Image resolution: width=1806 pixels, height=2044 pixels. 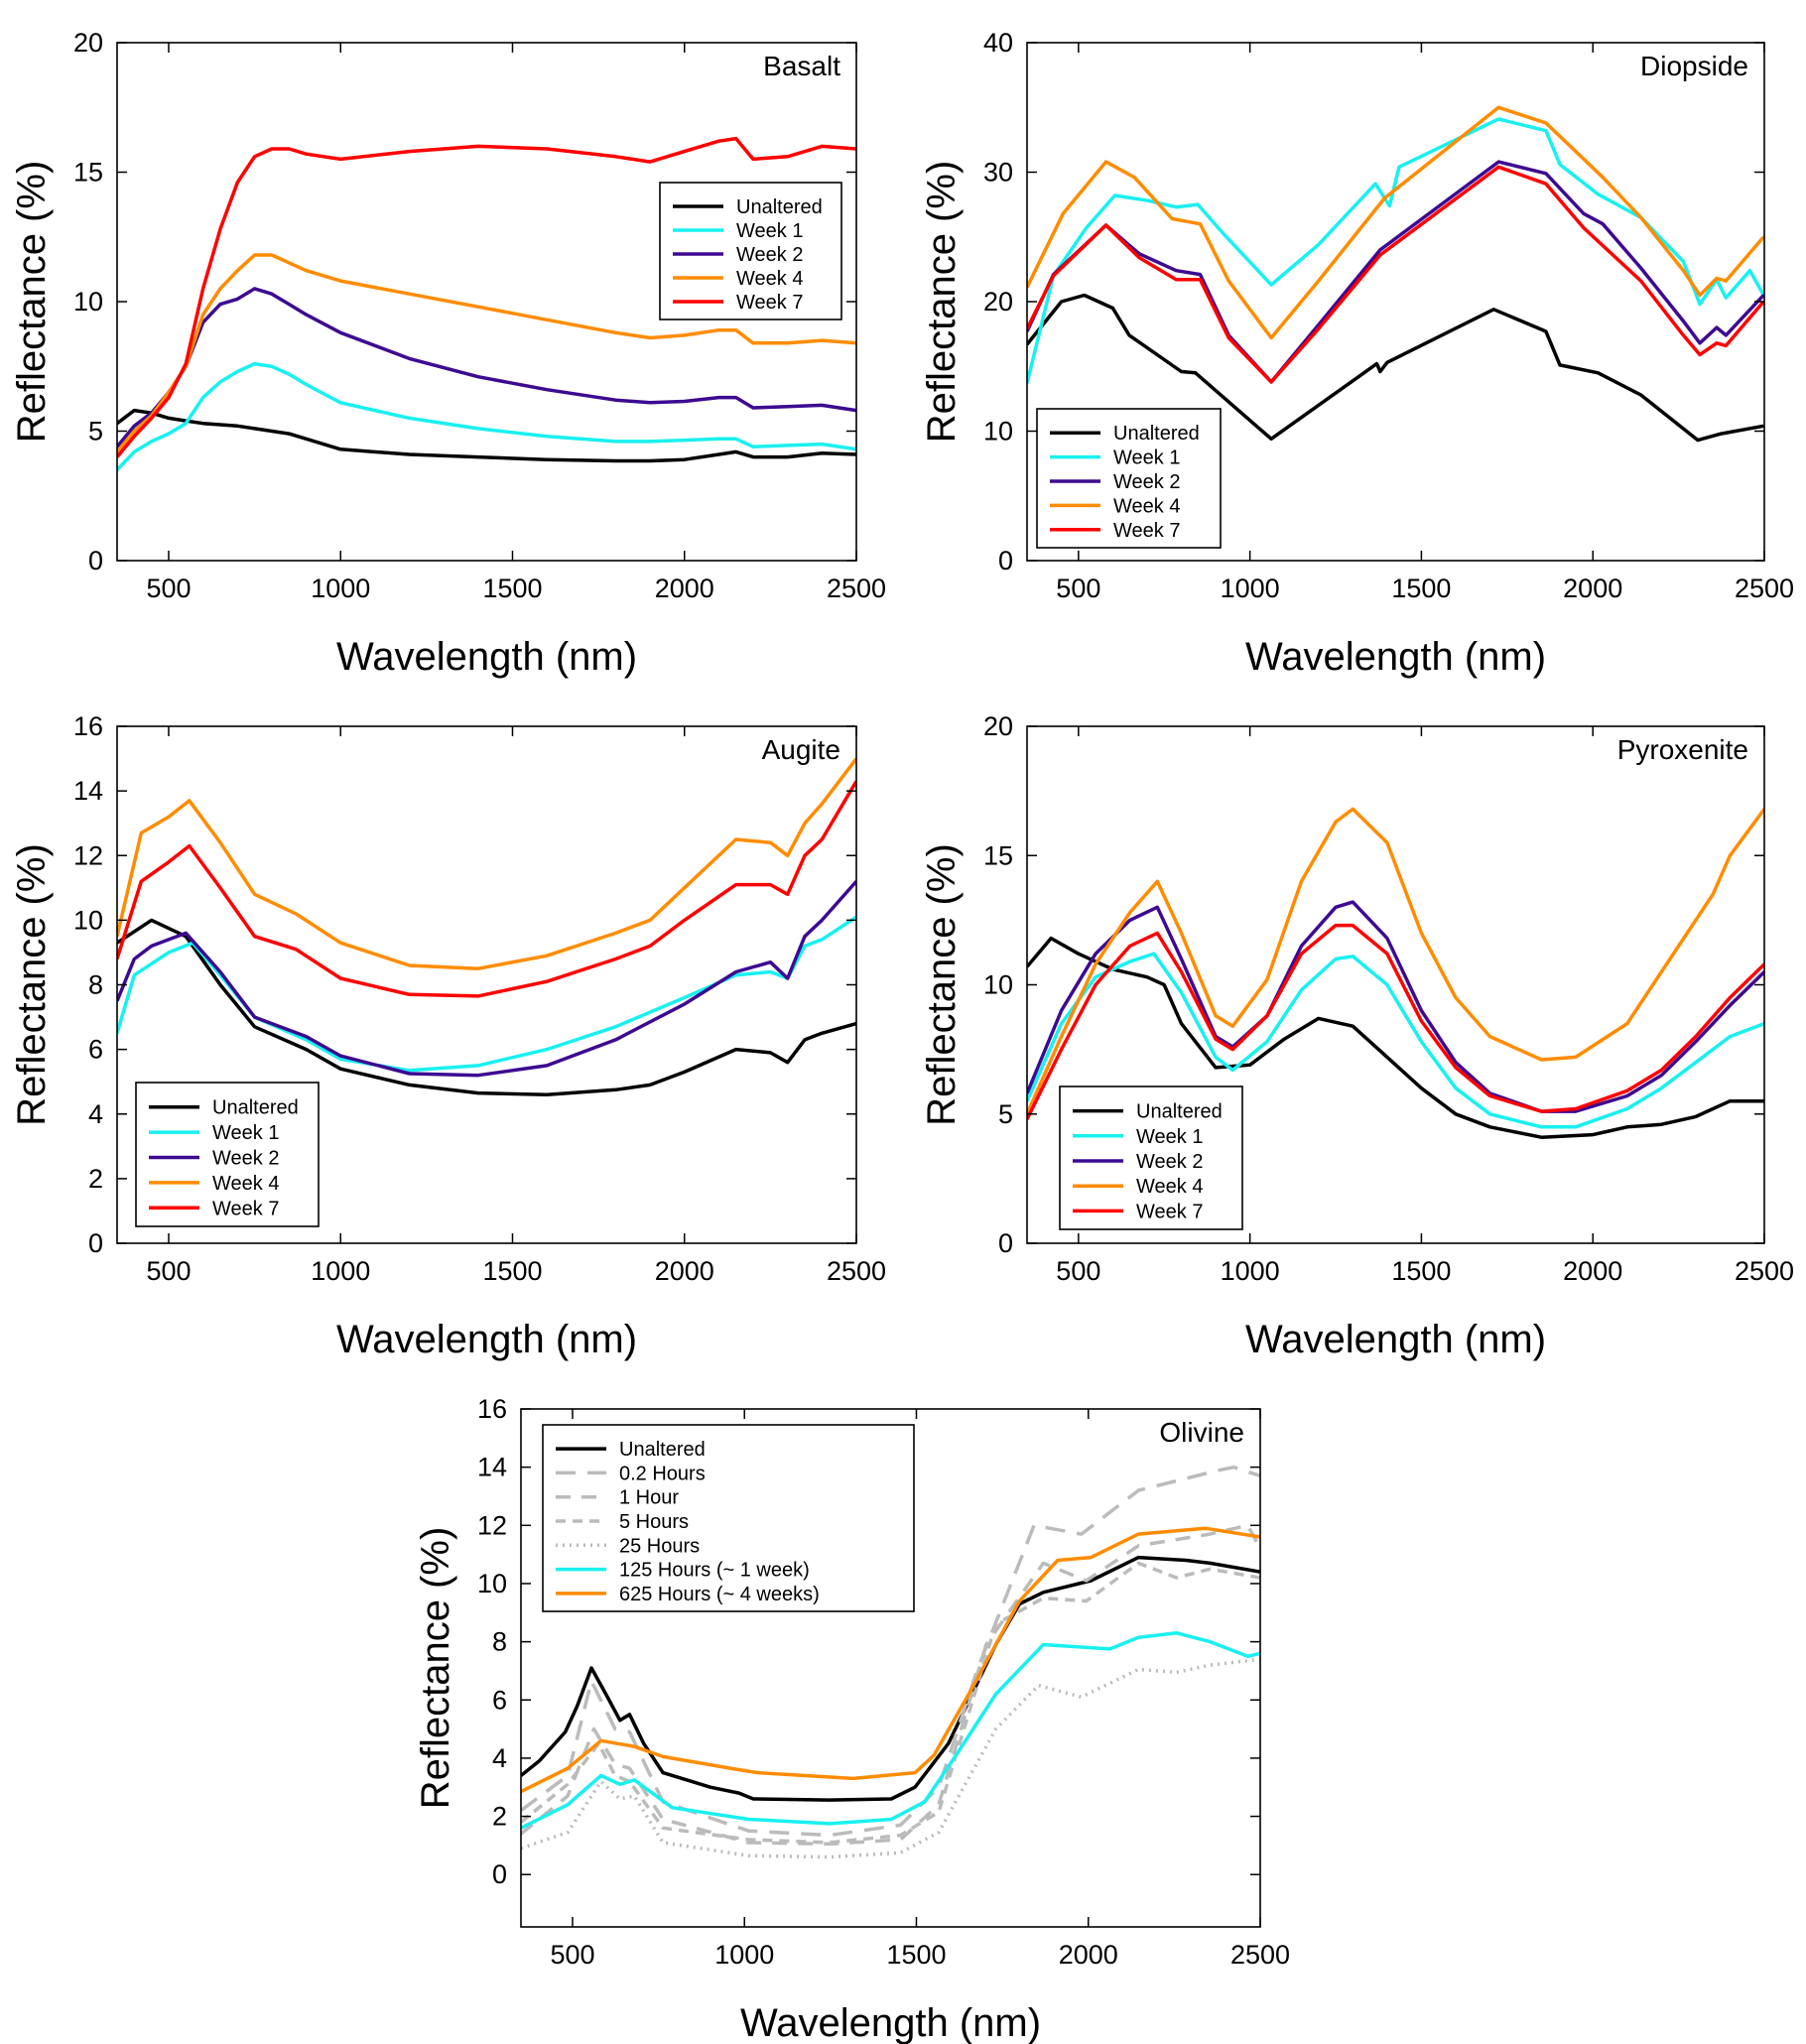 What do you see at coordinates (998, 173) in the screenshot?
I see `y-tick-label: 30` at bounding box center [998, 173].